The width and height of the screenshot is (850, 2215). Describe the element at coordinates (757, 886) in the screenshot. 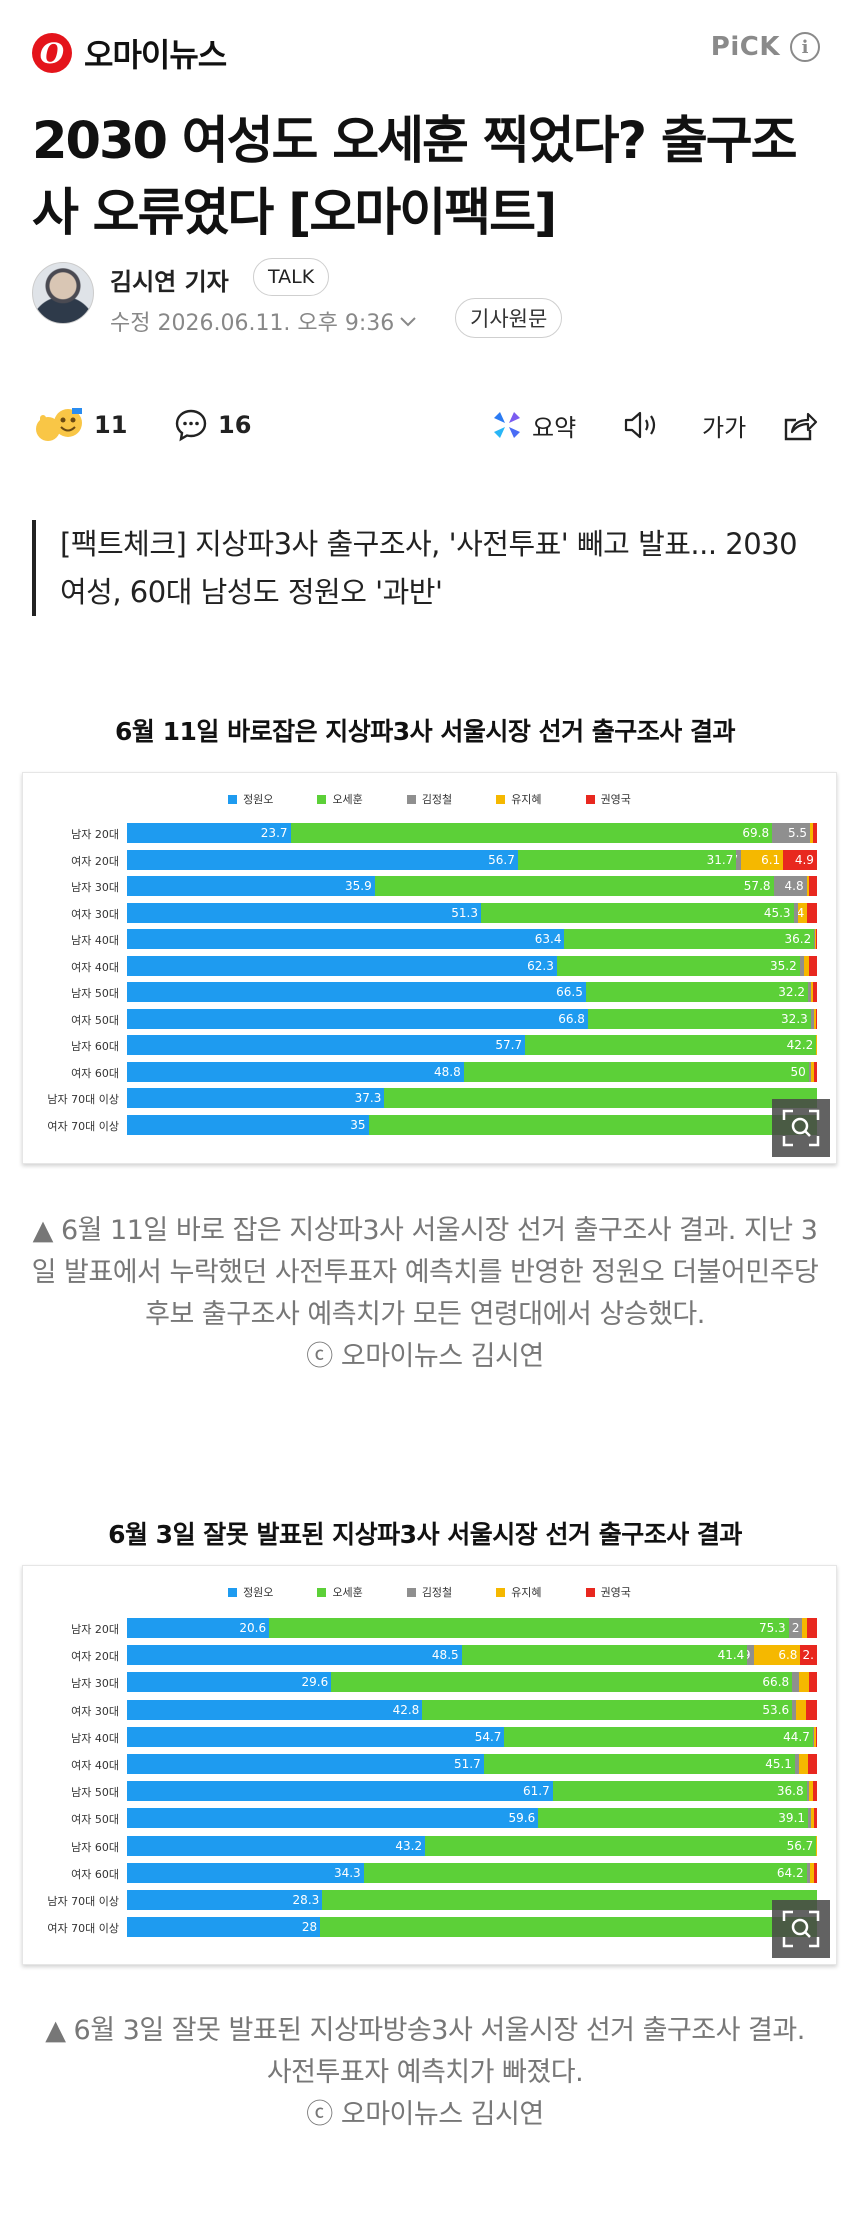

I see `data-label: 57.8` at that location.